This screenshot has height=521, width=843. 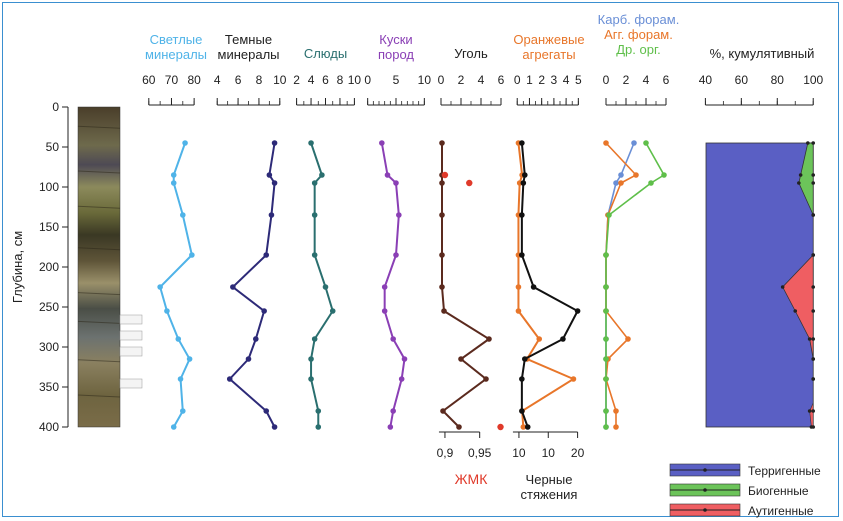 What do you see at coordinates (546, 285) in the screenshot?
I see `panel-orange-line` at bounding box center [546, 285].